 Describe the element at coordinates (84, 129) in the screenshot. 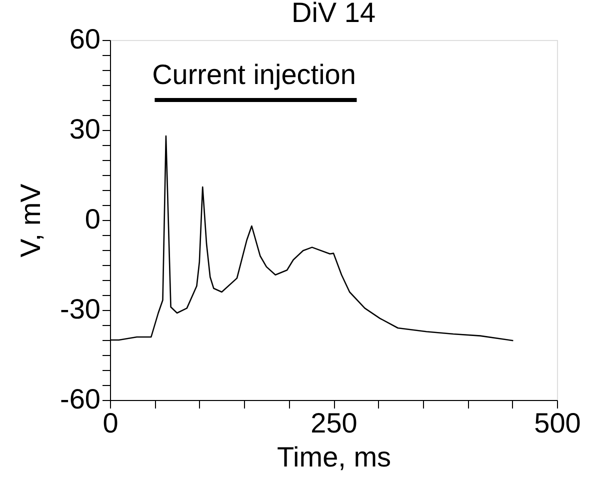

I see `y-tick-label: 30` at that location.